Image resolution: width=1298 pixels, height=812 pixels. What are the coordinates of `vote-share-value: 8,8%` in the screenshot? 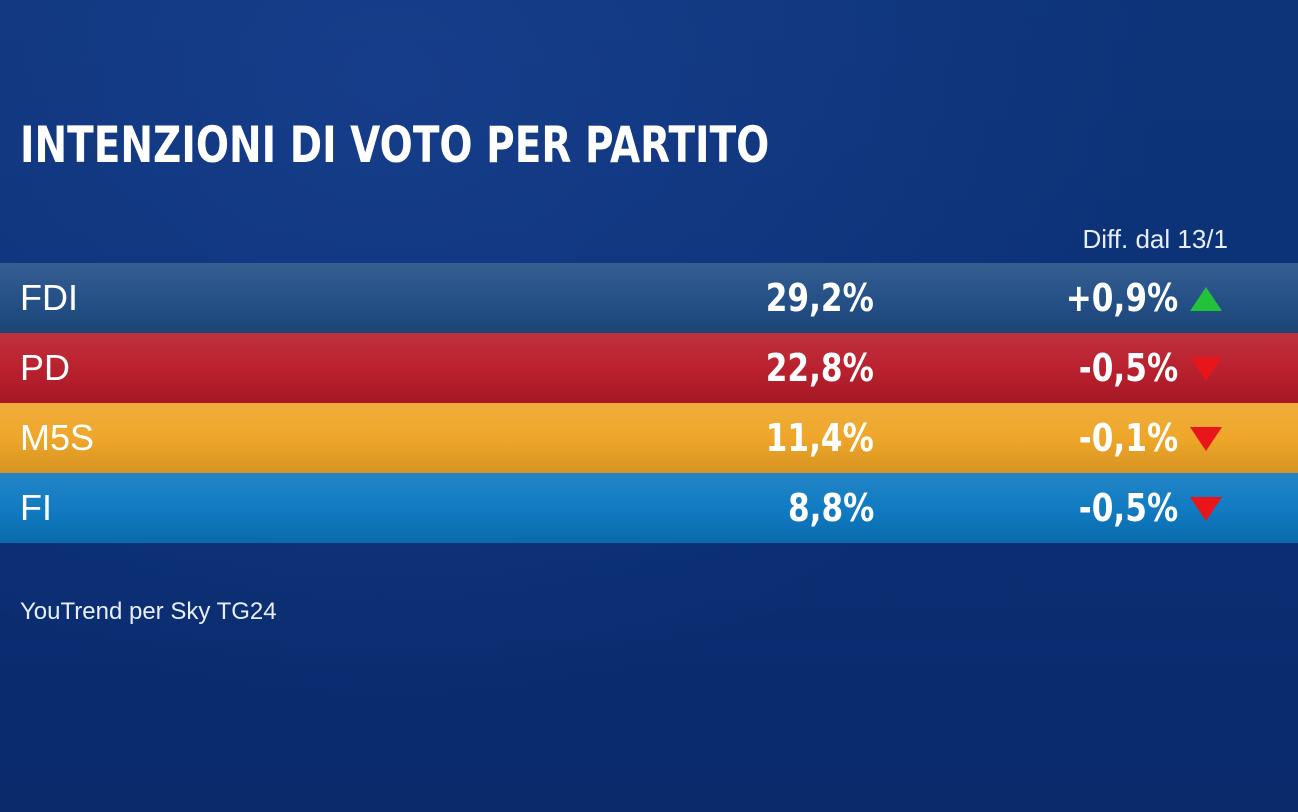 It's located at (830, 508).